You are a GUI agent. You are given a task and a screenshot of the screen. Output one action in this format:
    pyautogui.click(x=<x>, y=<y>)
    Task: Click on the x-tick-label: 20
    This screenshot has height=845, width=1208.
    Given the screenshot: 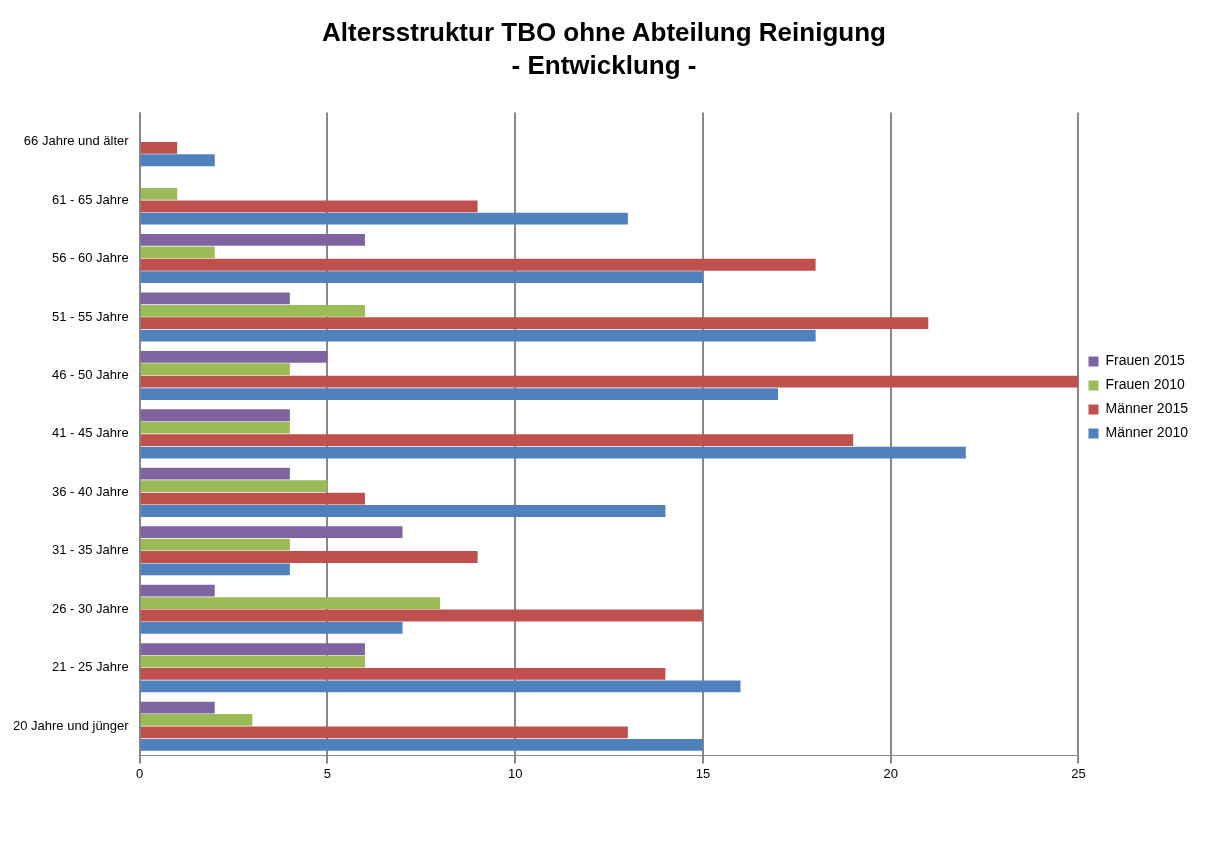 What is the action you would take?
    pyautogui.click(x=890, y=773)
    